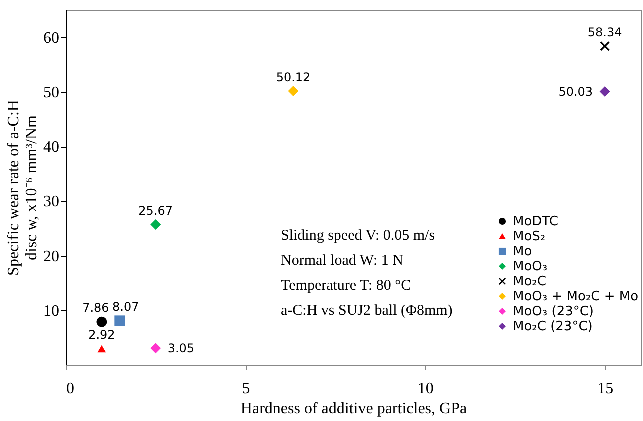  Describe the element at coordinates (529, 282) in the screenshot. I see `legend-label: Mo₂C` at that location.